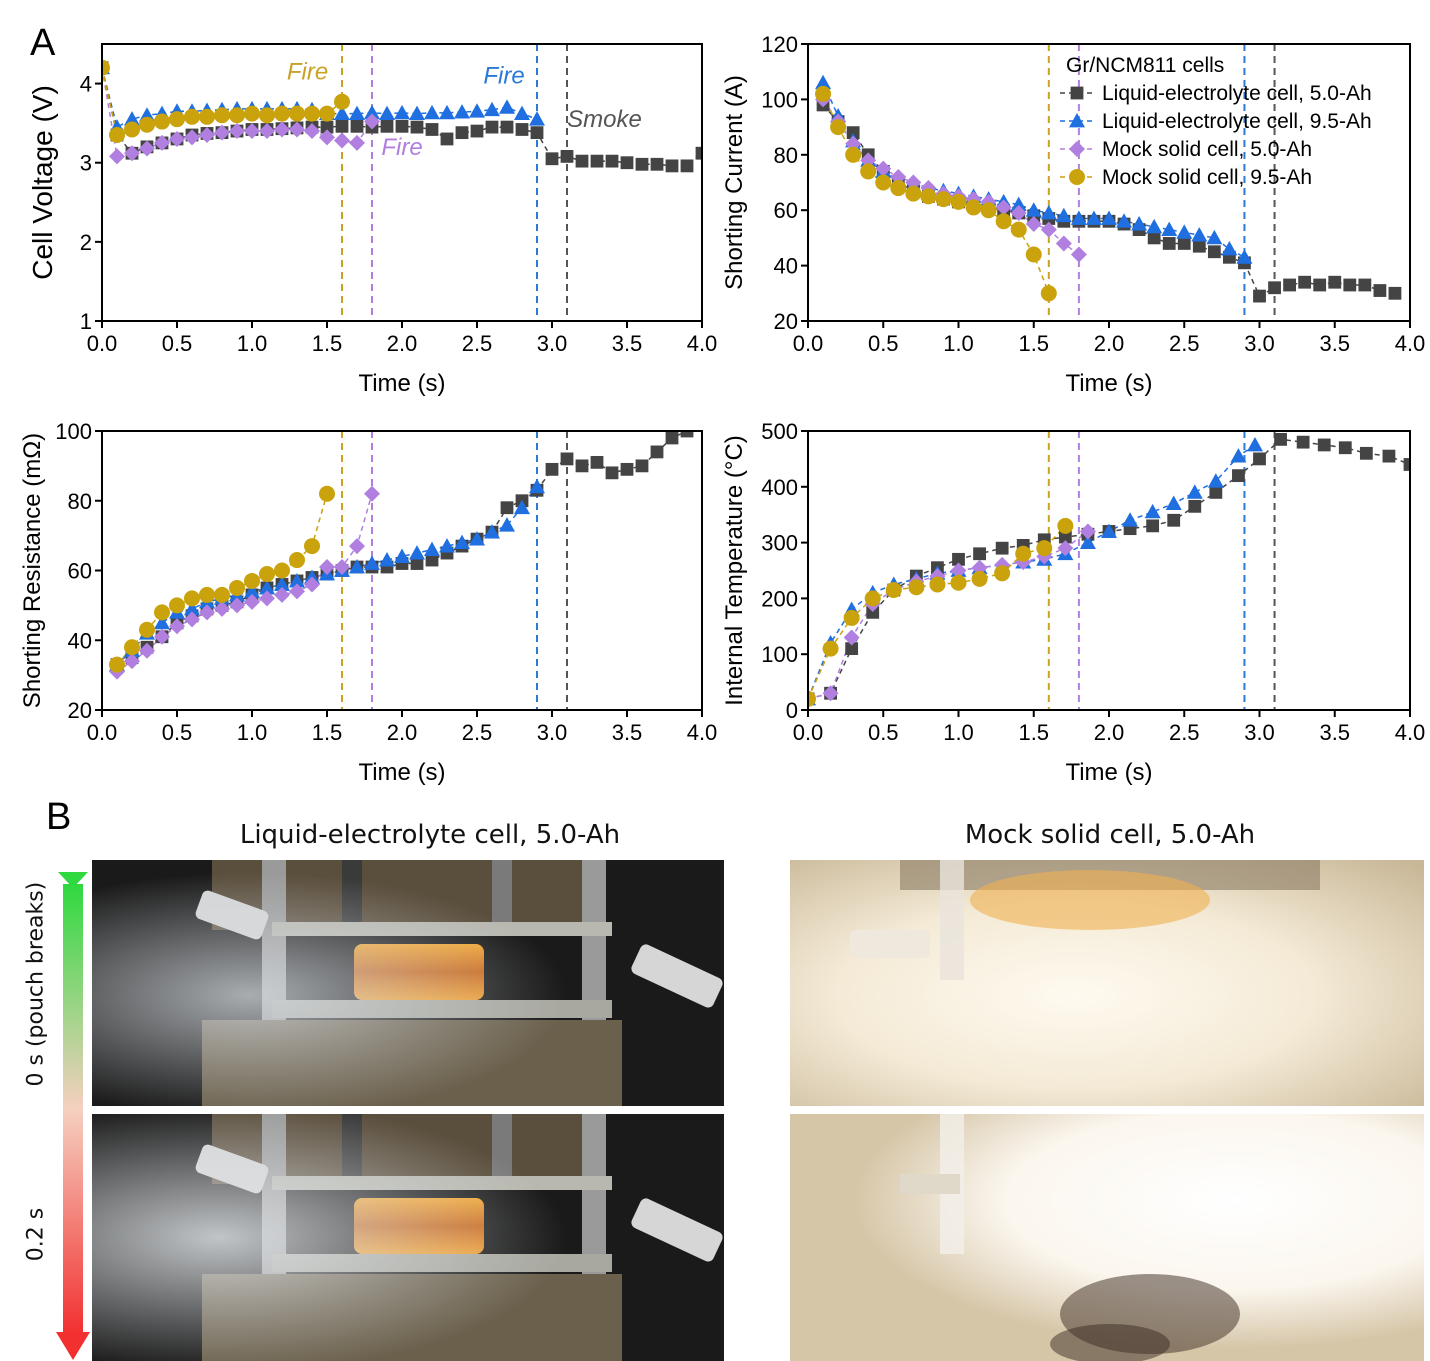  What do you see at coordinates (43, 43) in the screenshot?
I see `panel-a-label: A` at bounding box center [43, 43].